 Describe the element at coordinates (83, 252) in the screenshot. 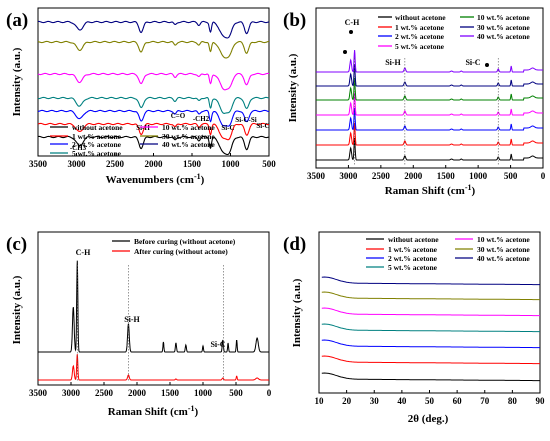

I see `panel-c-annotation: C-H` at that location.